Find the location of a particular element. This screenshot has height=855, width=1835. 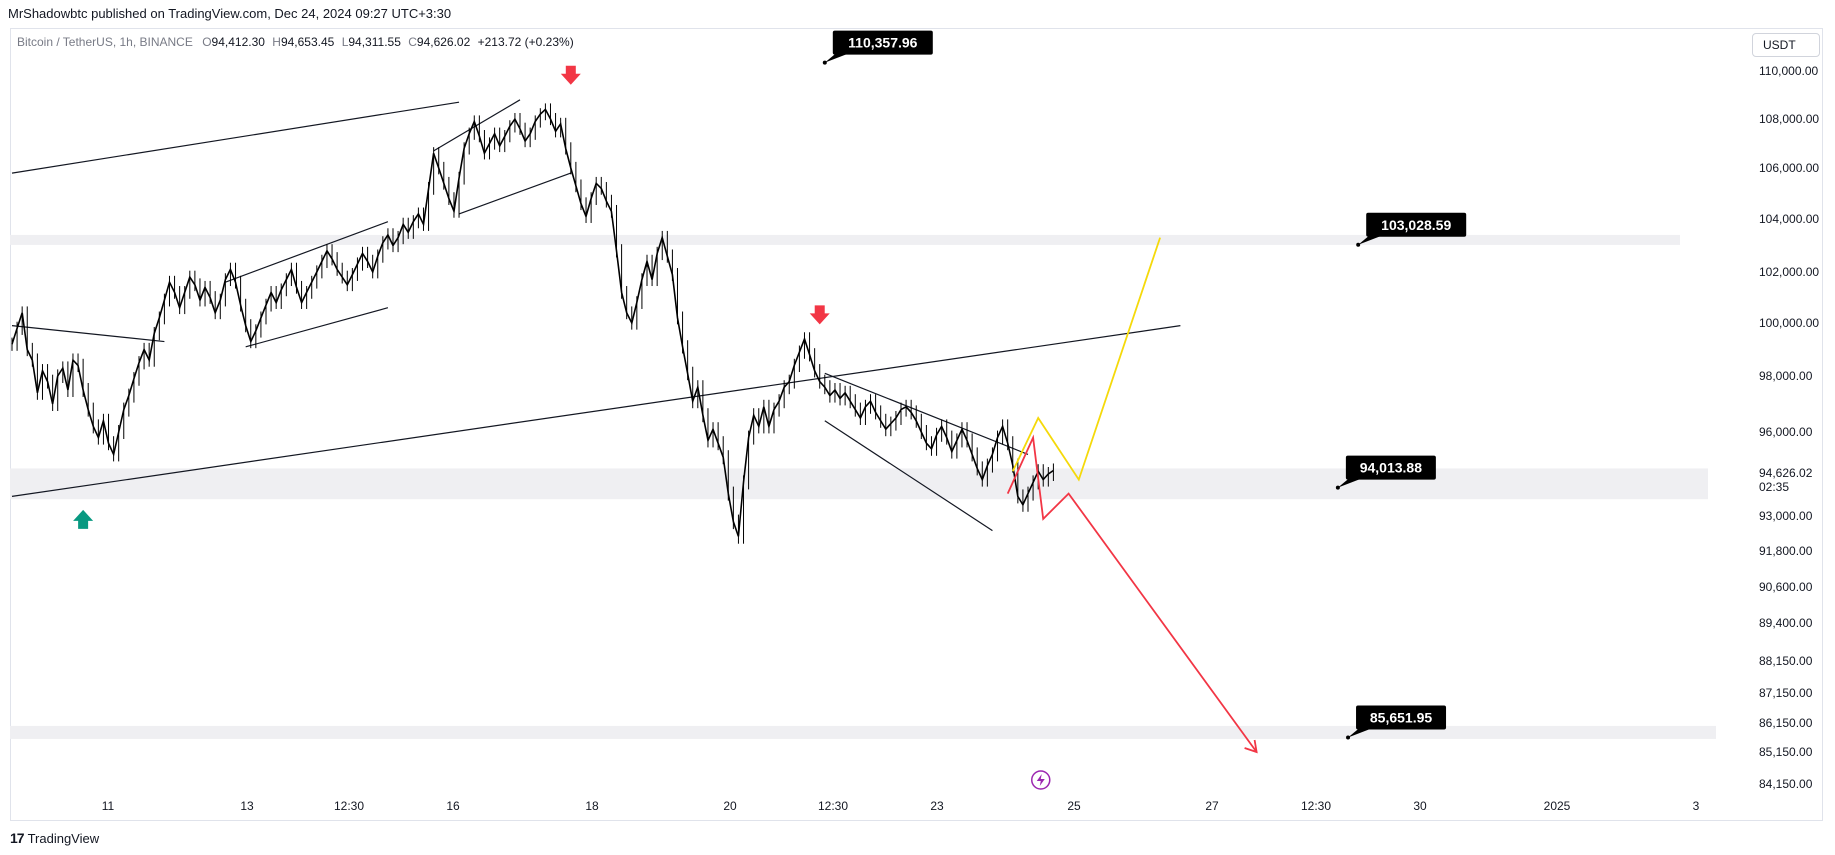

symbol-name: Bitcoin / TetherUS, 1h, BINANCE is located at coordinates (105, 42).